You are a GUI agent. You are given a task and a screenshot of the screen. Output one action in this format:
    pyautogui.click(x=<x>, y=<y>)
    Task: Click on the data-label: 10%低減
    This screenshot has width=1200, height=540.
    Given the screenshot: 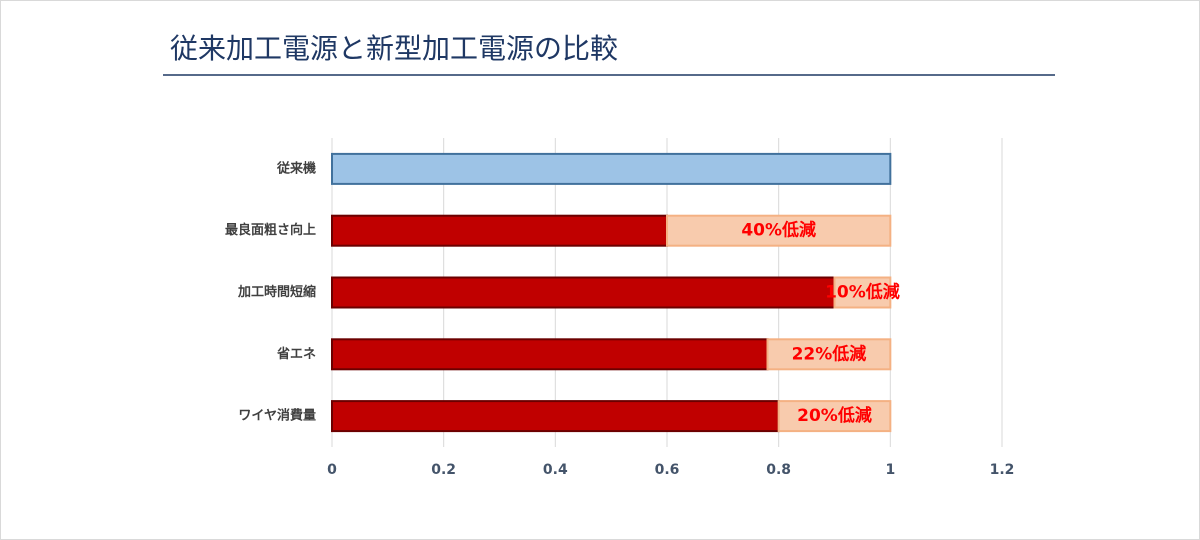 What is the action you would take?
    pyautogui.click(x=862, y=292)
    